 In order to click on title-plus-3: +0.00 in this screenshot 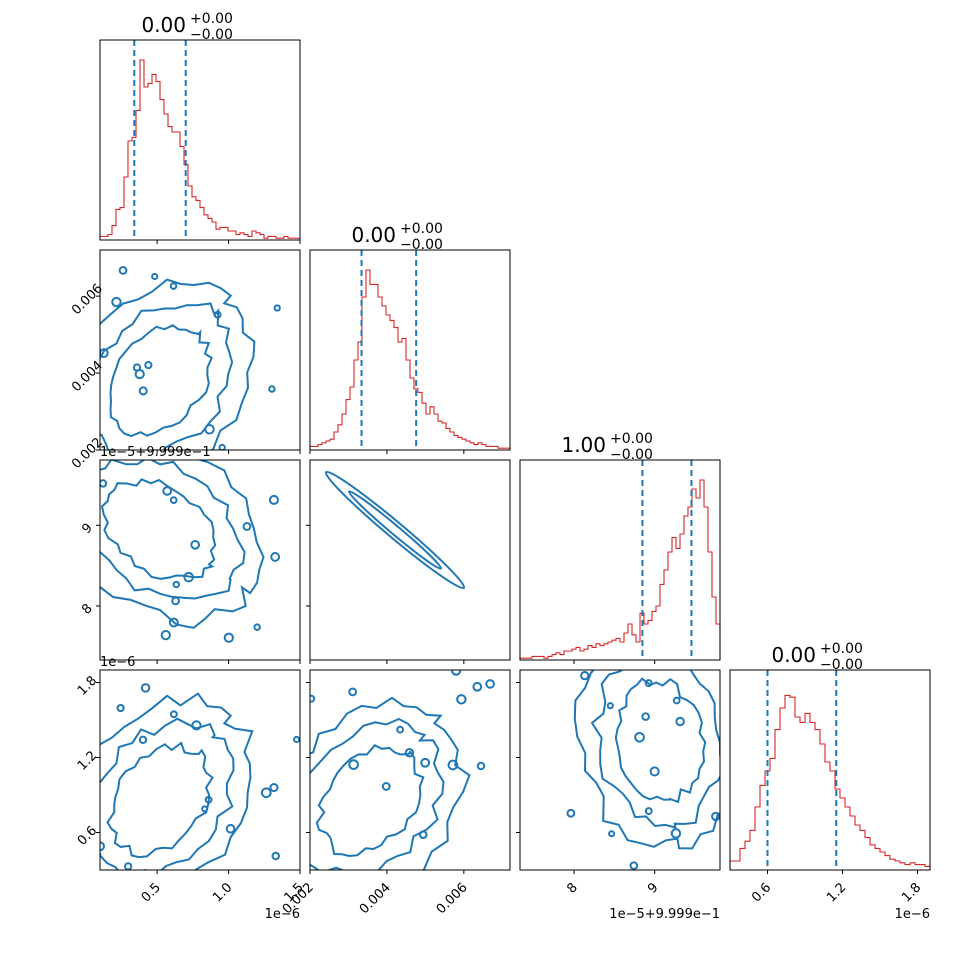, I will do `click(841, 649)`.